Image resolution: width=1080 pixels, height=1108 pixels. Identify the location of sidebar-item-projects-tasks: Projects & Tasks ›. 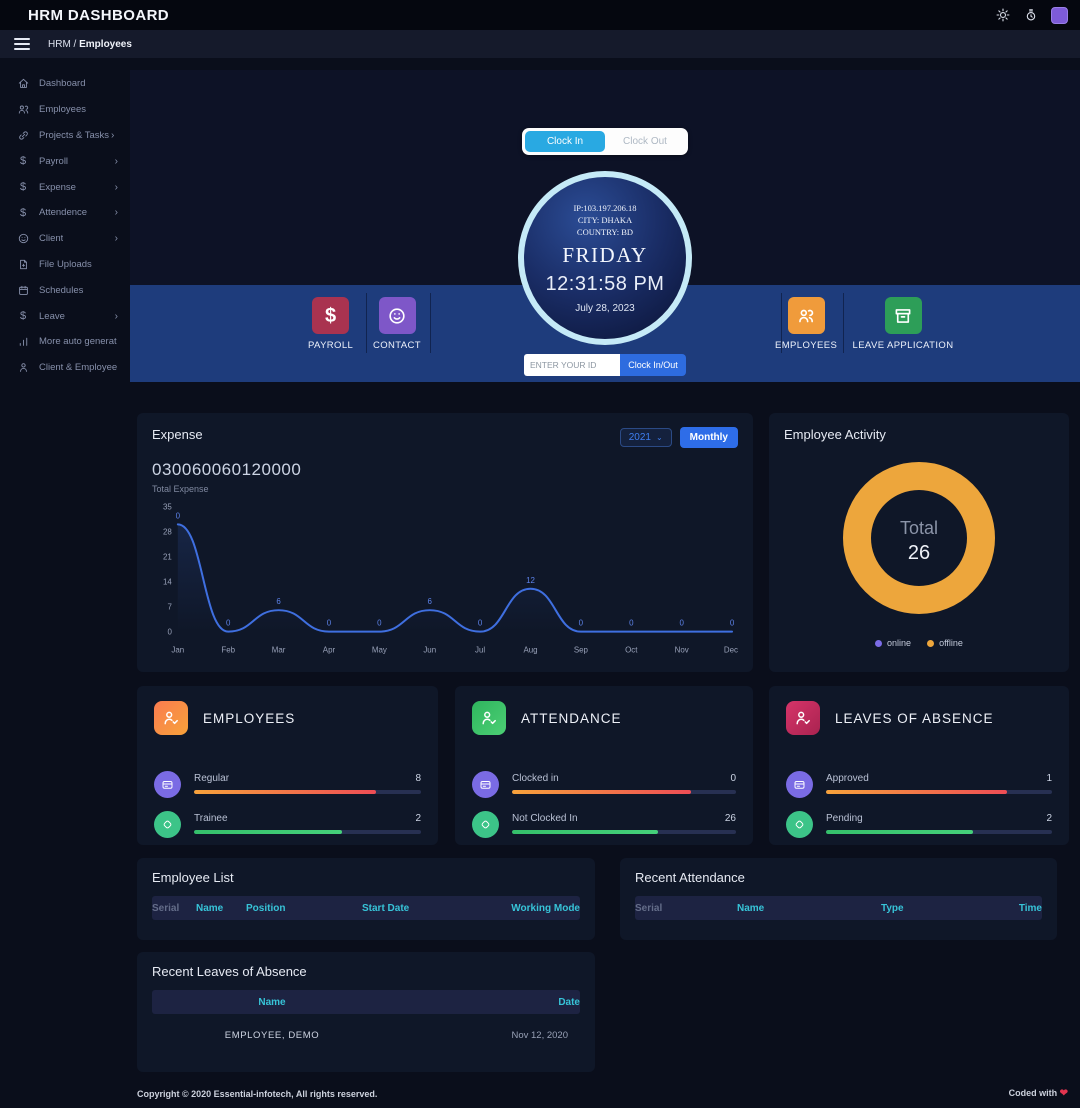
(65, 136).